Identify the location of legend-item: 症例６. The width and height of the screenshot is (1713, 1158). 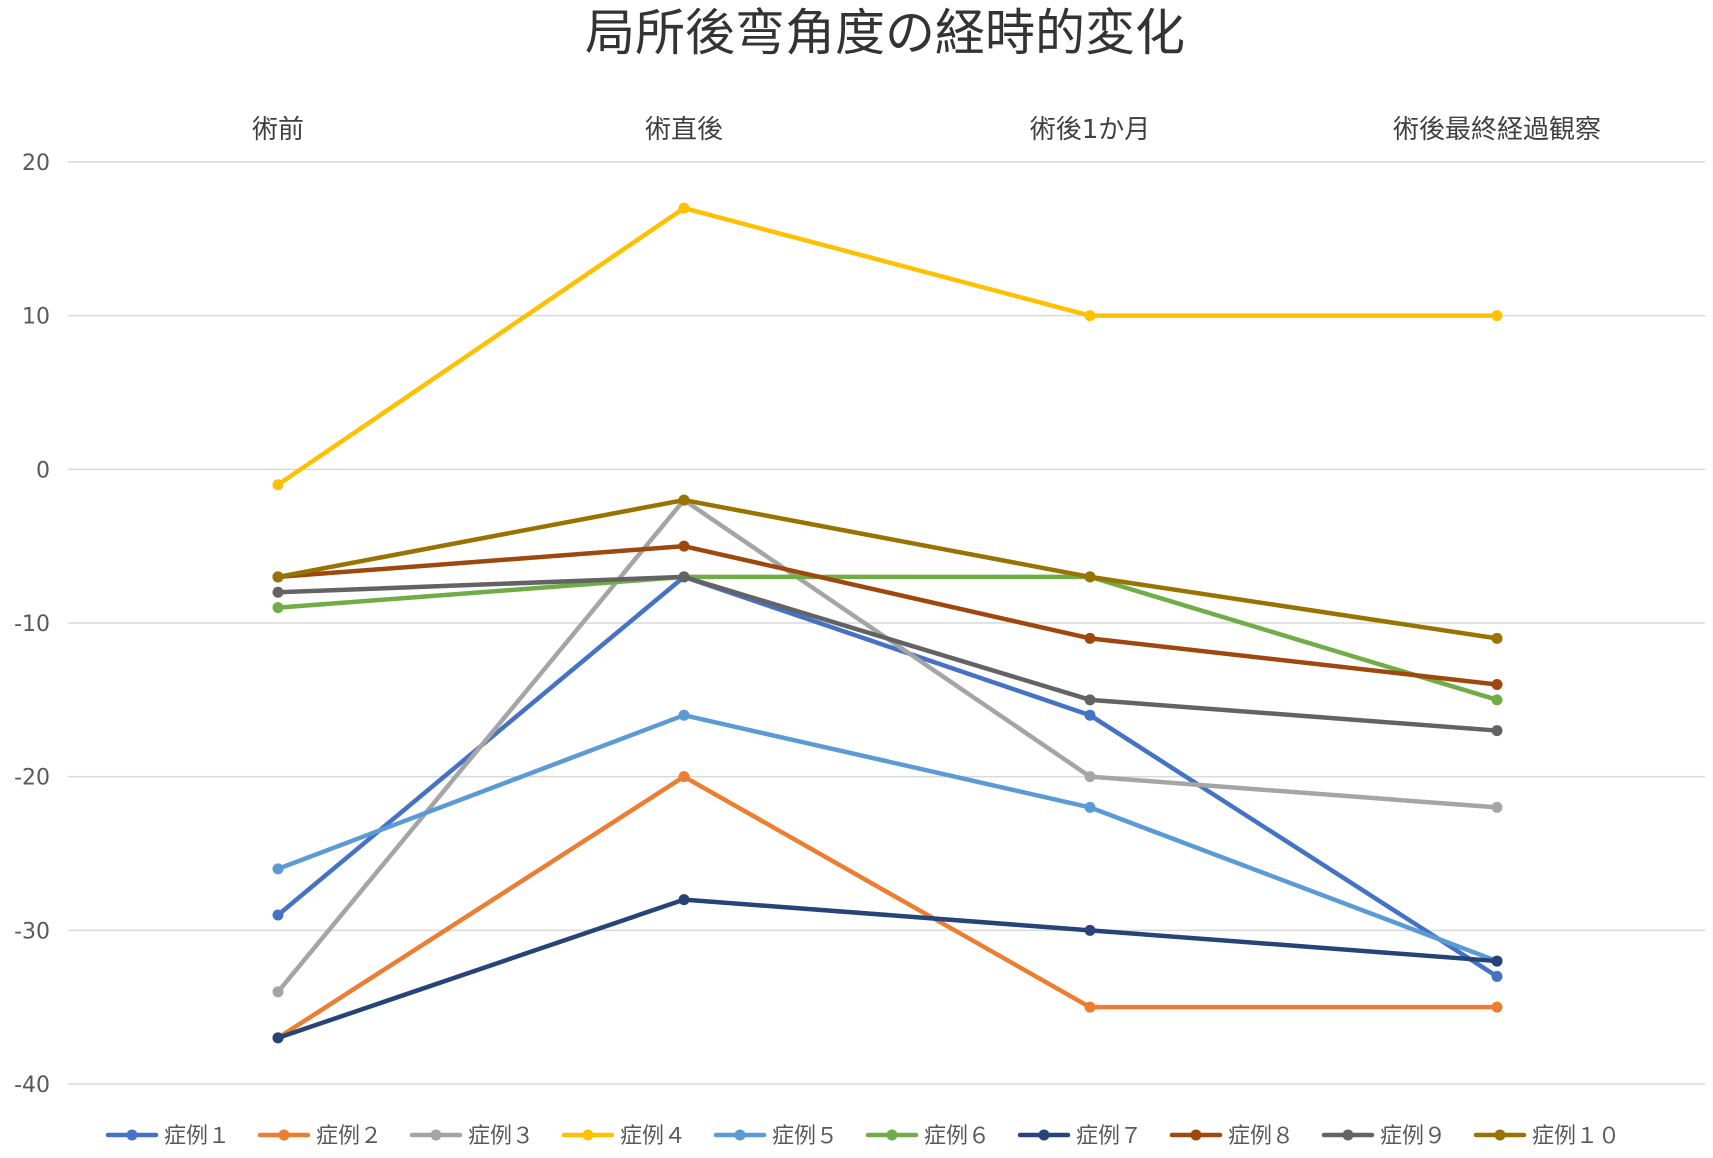
(927, 1136).